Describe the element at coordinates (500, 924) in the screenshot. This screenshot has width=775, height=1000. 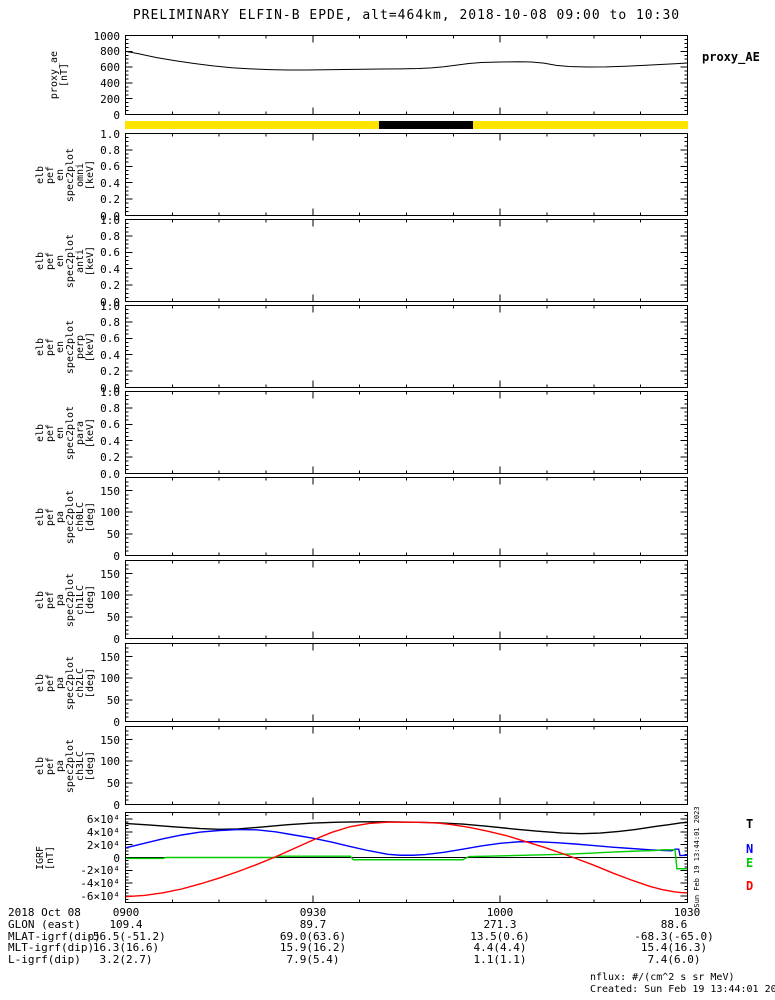
I see `footer-value: 271.3` at that location.